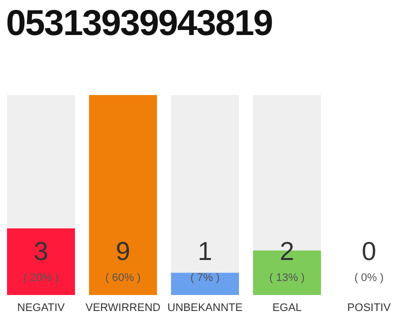 This screenshot has width=410, height=320. What do you see at coordinates (41, 308) in the screenshot?
I see `x-tick-label: NEGATIV` at bounding box center [41, 308].